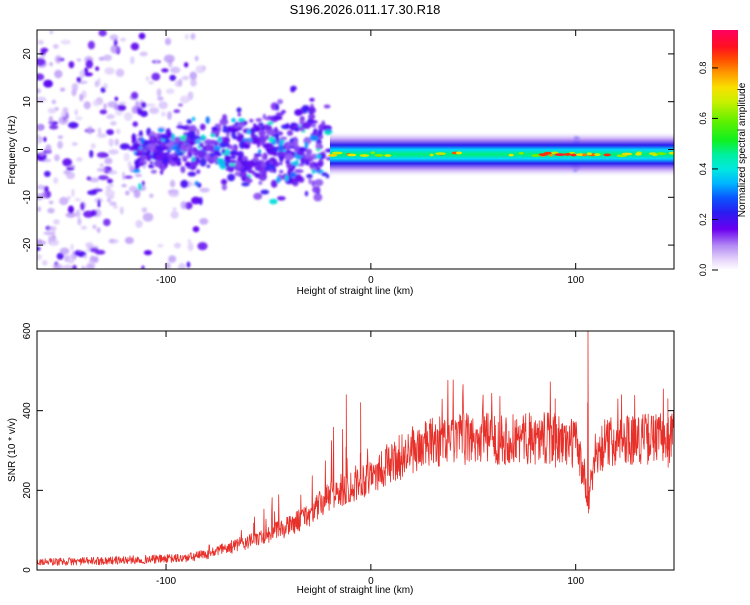  What do you see at coordinates (355, 590) in the screenshot?
I see `snr-x-axis-label: Height of straight line (km)` at bounding box center [355, 590].